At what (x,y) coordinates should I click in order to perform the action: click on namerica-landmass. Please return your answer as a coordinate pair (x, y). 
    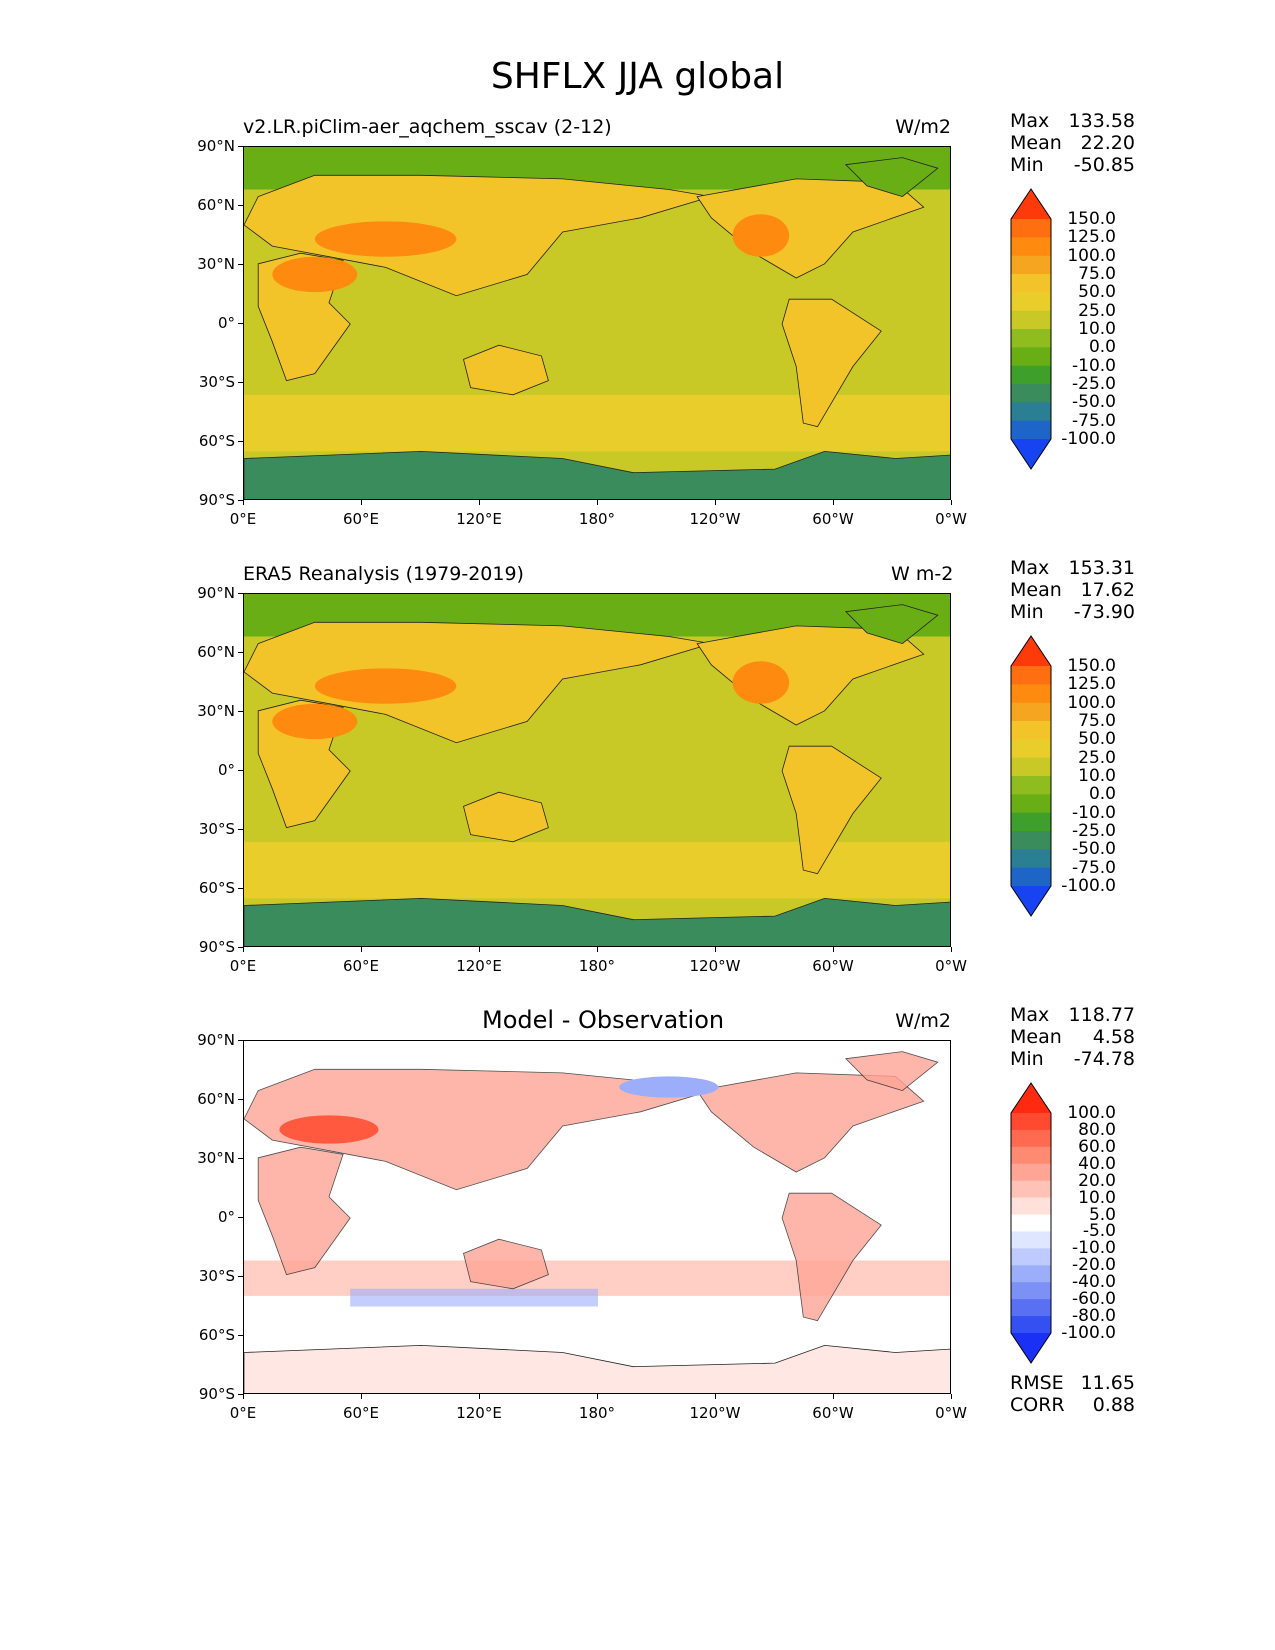
    Looking at the image, I should click on (810, 1122).